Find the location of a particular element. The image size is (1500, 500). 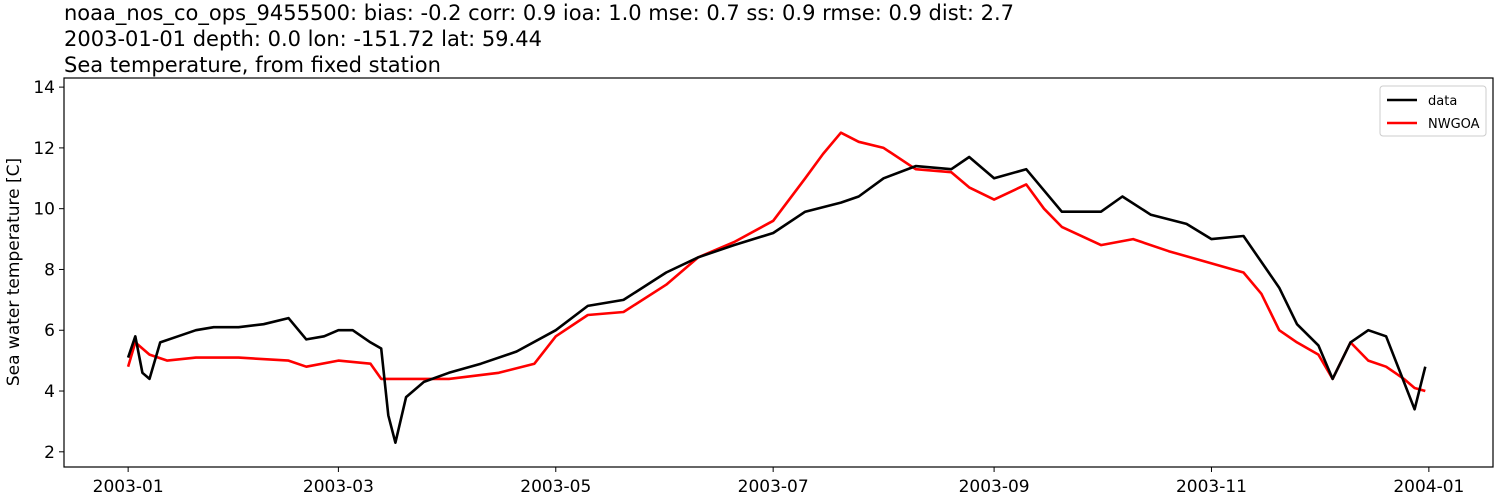

legend-label: NWGOA is located at coordinates (1454, 124).